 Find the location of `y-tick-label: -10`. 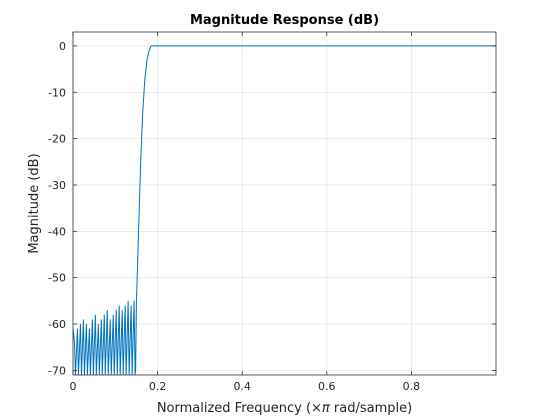

y-tick-label: -10 is located at coordinates (57, 92).